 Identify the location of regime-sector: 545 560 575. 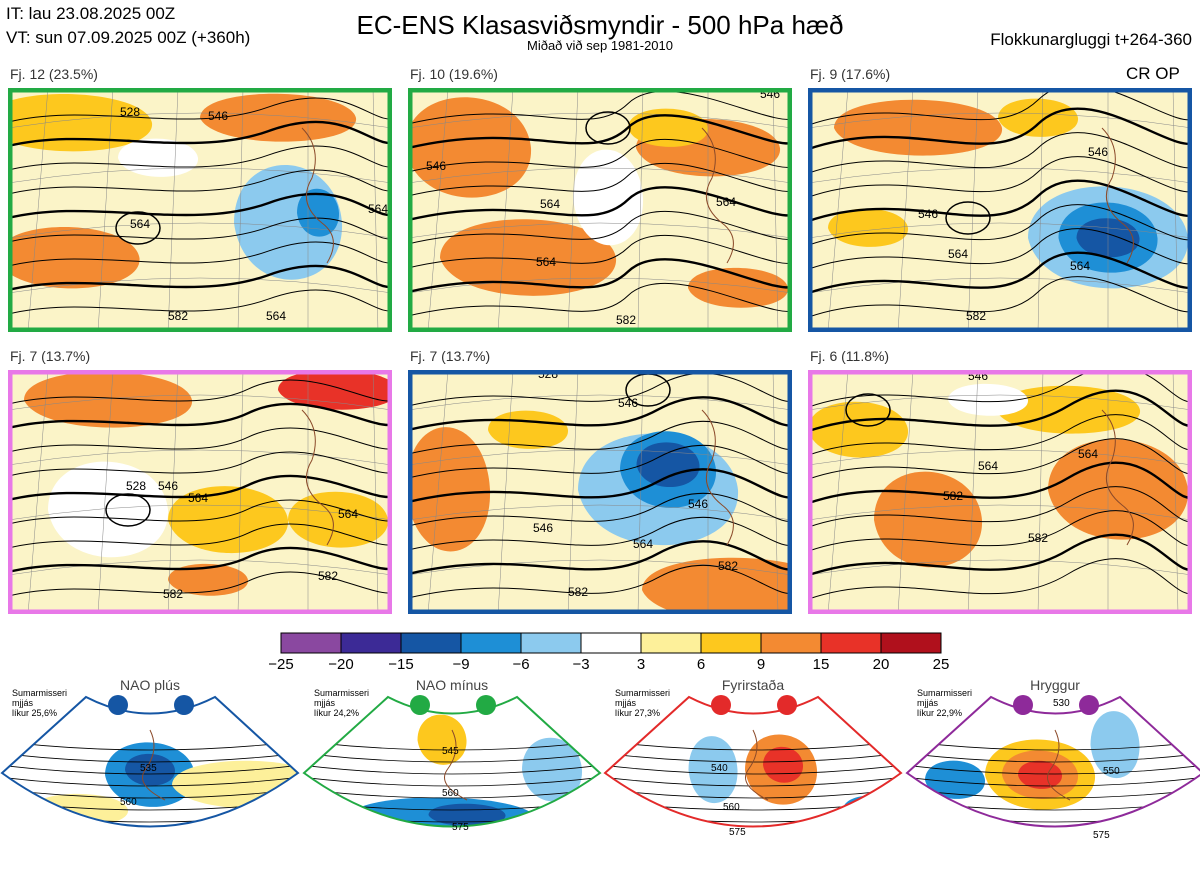
(453, 776).